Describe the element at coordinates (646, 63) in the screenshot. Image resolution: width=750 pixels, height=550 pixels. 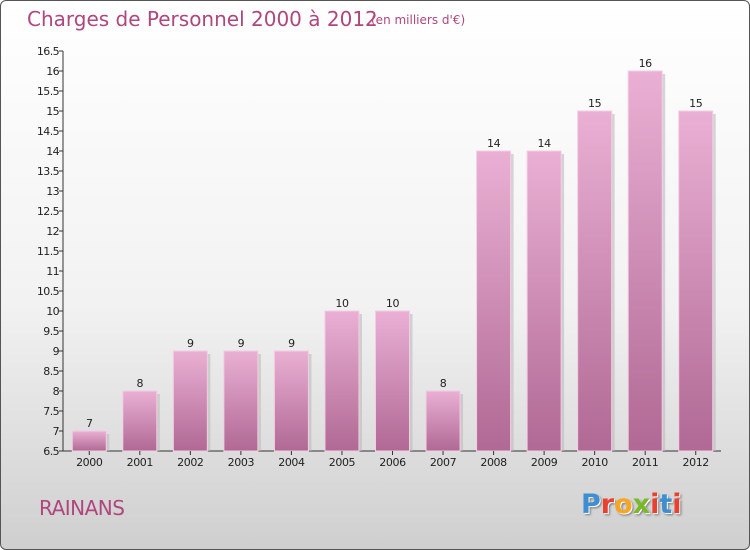
I see `data-label: 16` at that location.